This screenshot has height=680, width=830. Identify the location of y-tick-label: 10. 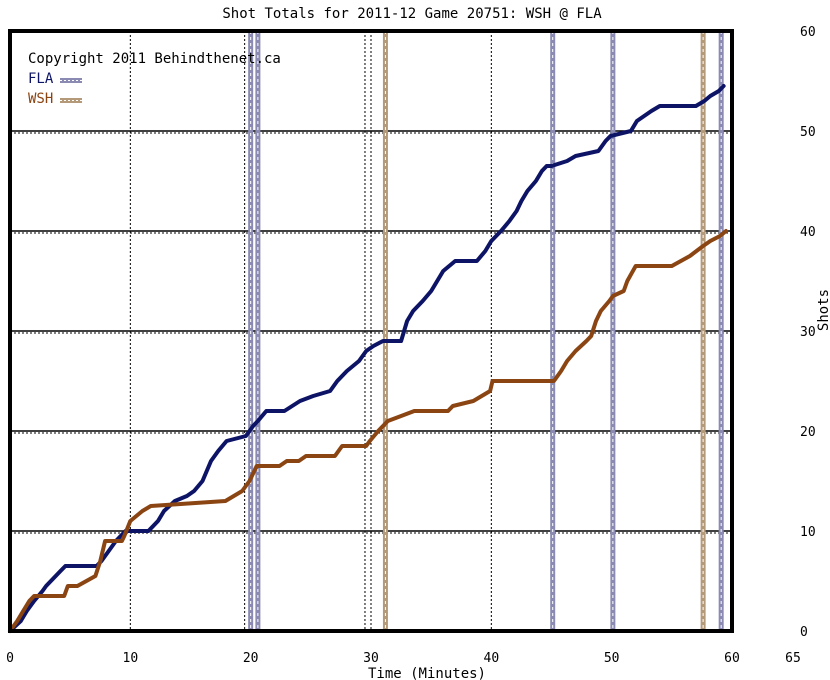
(808, 532).